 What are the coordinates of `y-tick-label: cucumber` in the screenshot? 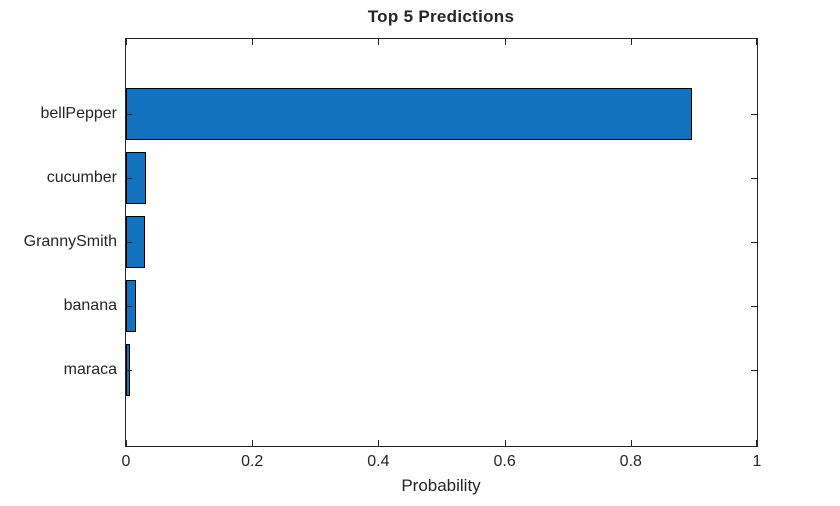 It's located at (81, 177).